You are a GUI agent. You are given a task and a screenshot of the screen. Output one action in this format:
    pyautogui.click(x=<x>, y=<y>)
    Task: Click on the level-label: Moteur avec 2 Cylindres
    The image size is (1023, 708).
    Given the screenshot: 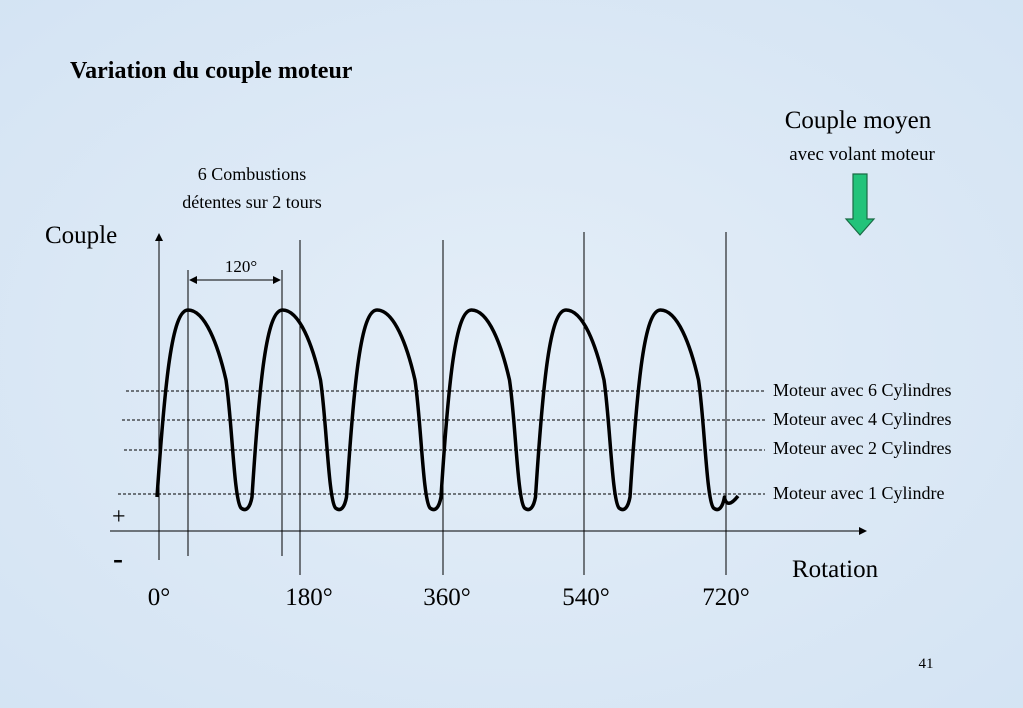 What is the action you would take?
    pyautogui.click(x=862, y=448)
    